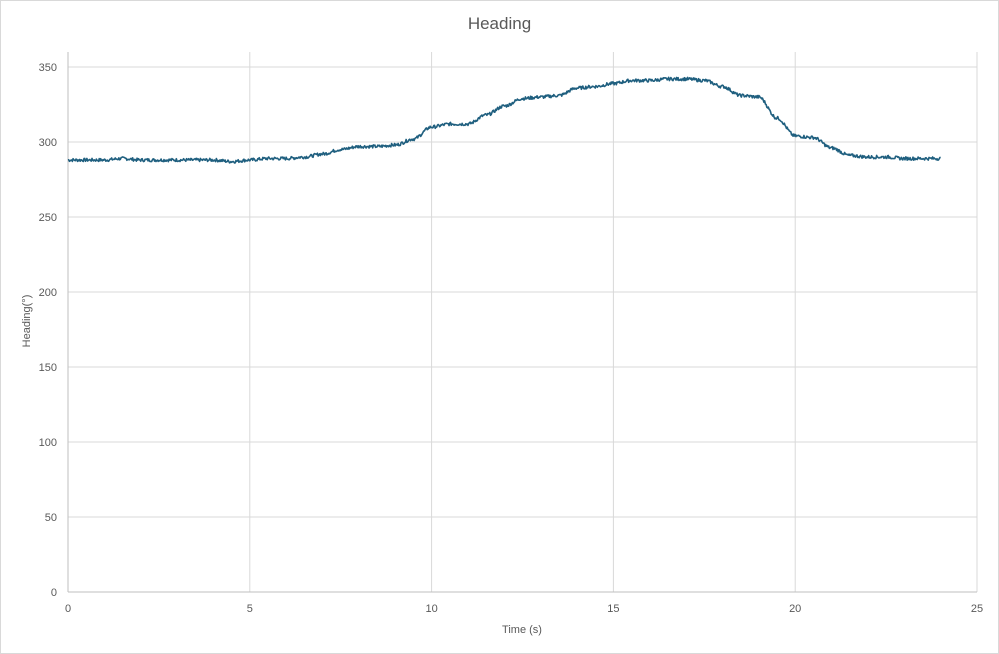  What do you see at coordinates (48, 218) in the screenshot?
I see `y-tick-label: 250` at bounding box center [48, 218].